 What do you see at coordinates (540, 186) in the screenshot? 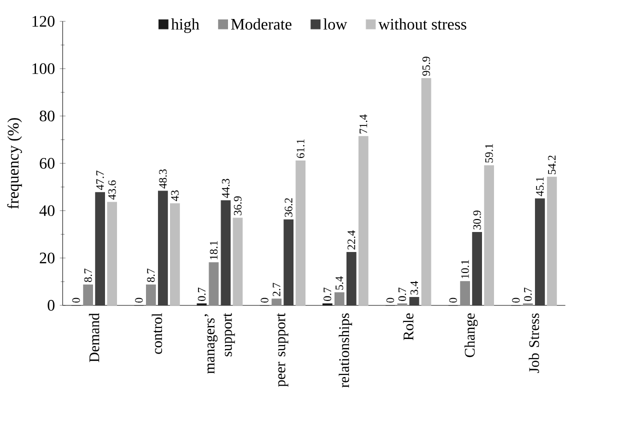
I see `data-label: 45.1` at bounding box center [540, 186].